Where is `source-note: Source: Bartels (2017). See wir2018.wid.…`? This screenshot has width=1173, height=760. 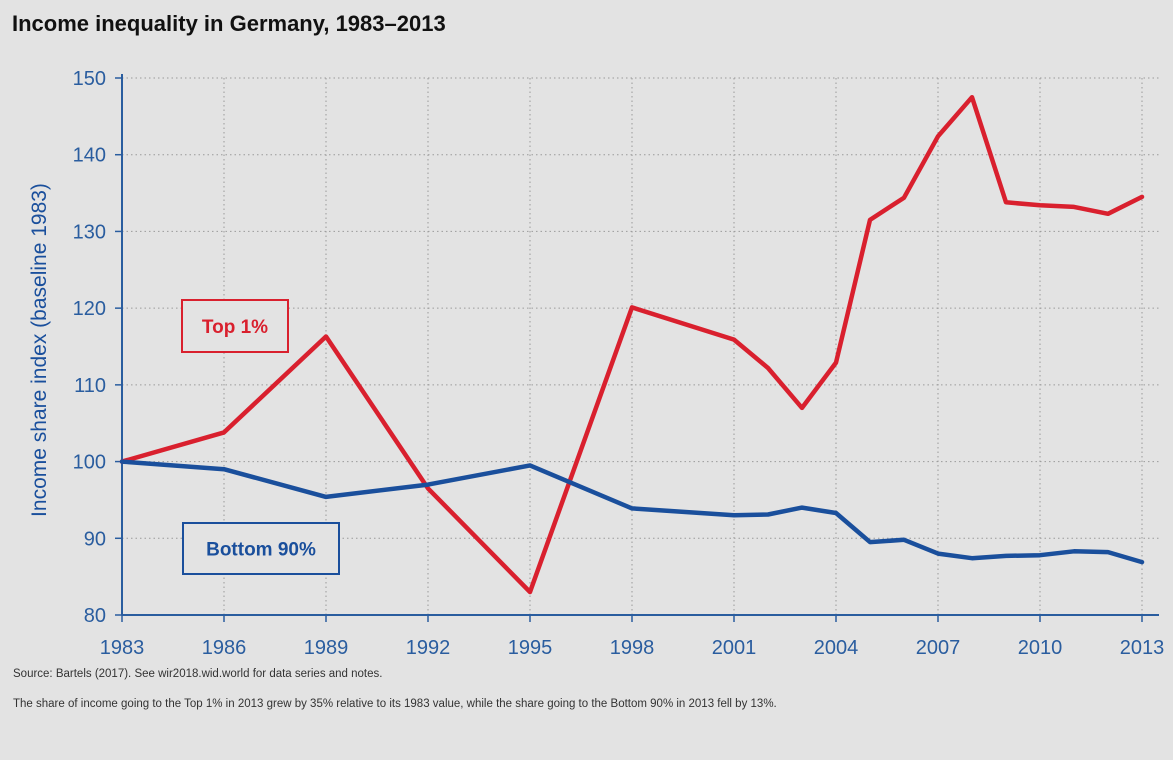 source-note: Source: Bartels (2017). See wir2018.wid.… is located at coordinates (198, 674).